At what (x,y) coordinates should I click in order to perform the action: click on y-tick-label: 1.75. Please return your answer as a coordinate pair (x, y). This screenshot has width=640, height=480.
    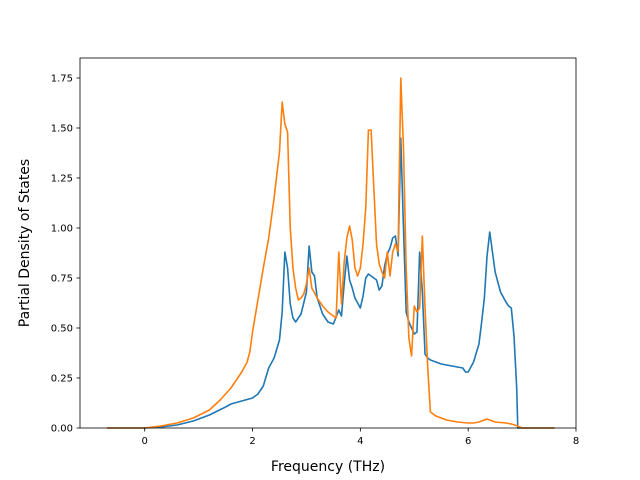
    Looking at the image, I should click on (62, 79).